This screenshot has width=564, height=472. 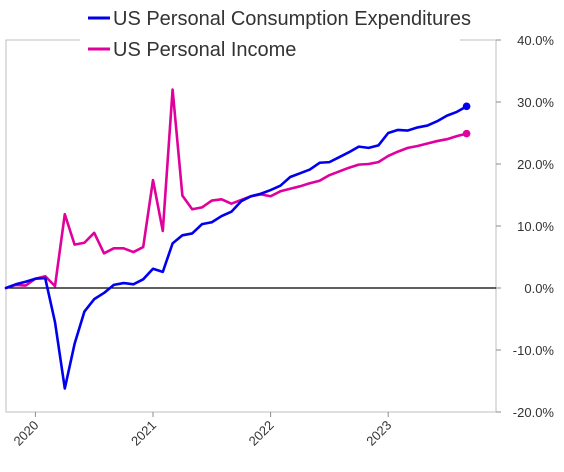 I want to click on x-tick-label: 2023, so click(x=378, y=433).